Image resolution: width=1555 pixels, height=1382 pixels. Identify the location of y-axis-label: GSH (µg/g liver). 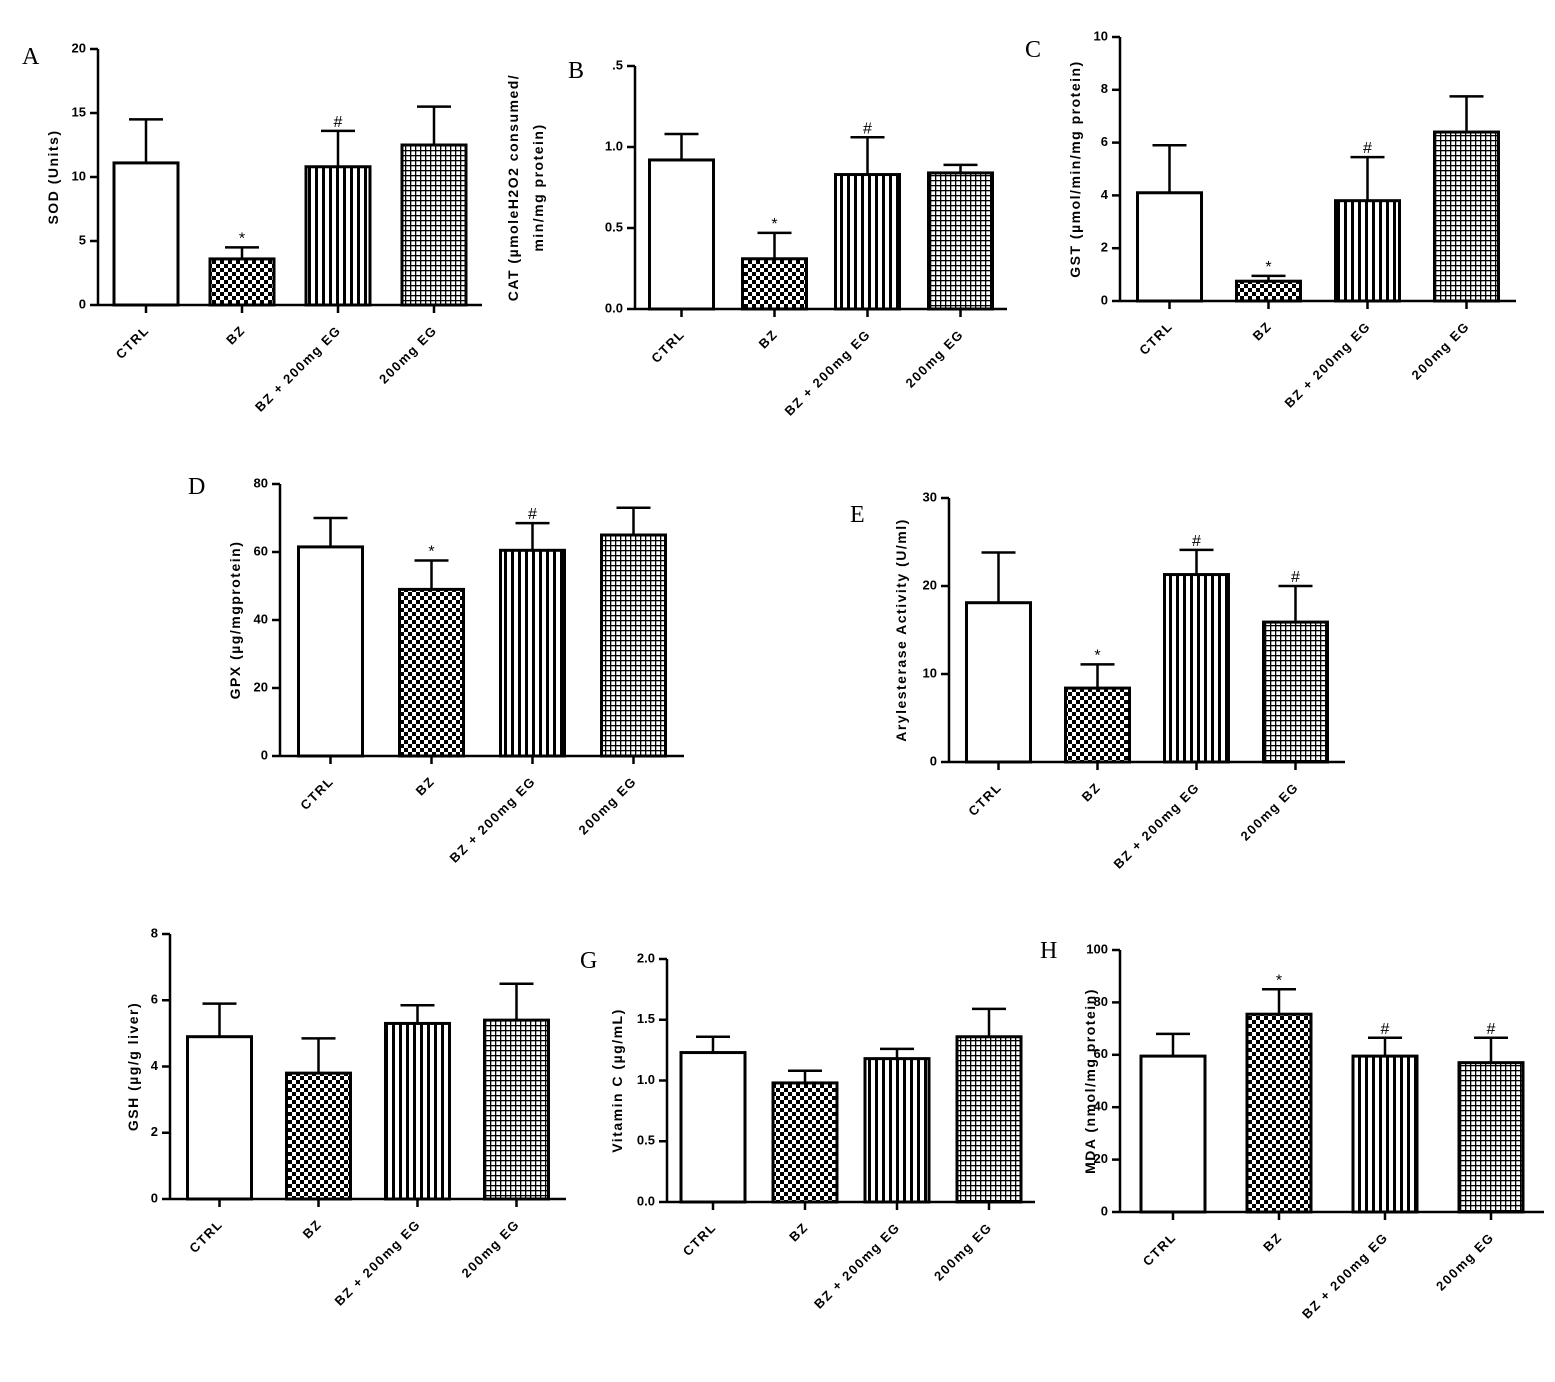
(133, 1066).